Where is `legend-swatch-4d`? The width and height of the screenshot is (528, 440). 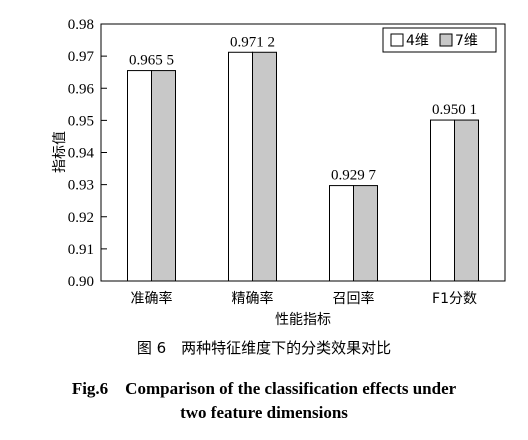
legend-swatch-4d is located at coordinates (397, 40).